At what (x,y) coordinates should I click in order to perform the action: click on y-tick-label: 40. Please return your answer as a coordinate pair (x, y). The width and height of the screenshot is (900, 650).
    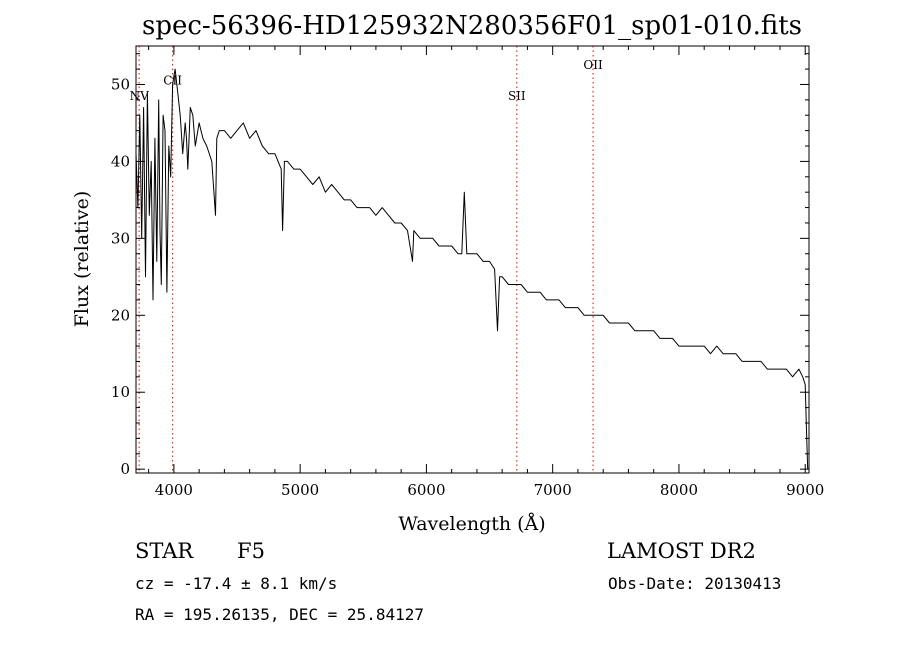
    Looking at the image, I should click on (120, 161).